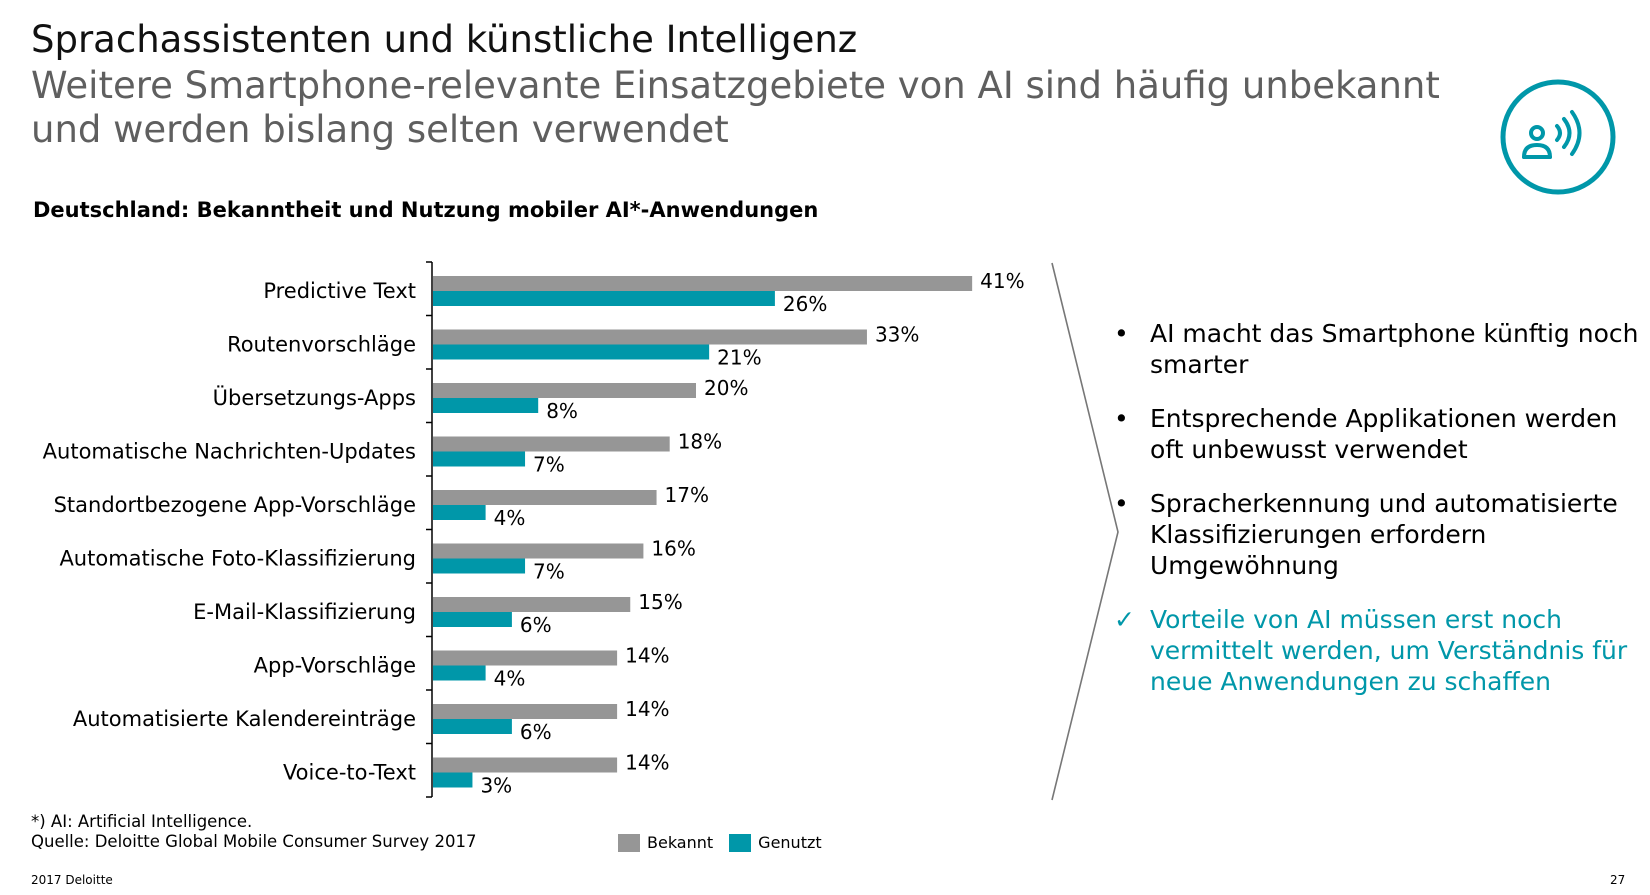 The width and height of the screenshot is (1650, 895). What do you see at coordinates (244, 719) in the screenshot?
I see `category-label: Automatisierte Kalendereinträge` at bounding box center [244, 719].